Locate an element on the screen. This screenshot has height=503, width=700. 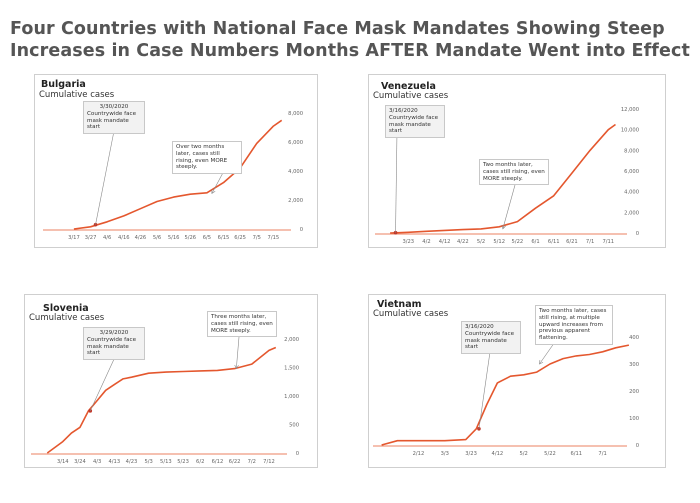
country-label: Bulgaria is located at coordinates (63, 84).